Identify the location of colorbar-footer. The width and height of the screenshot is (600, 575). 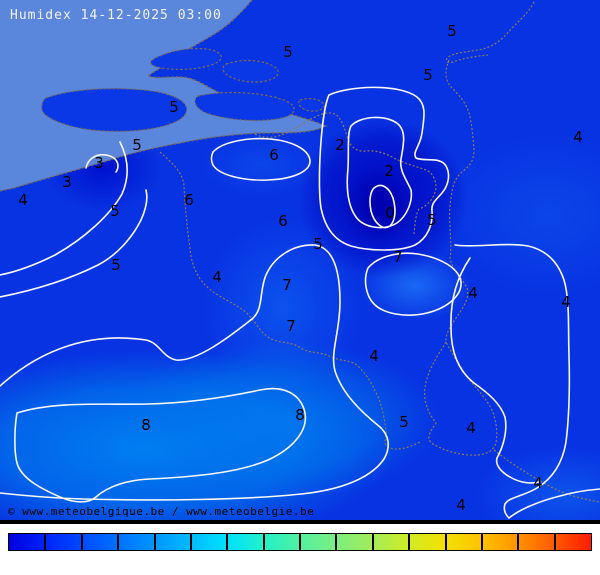
(300, 549).